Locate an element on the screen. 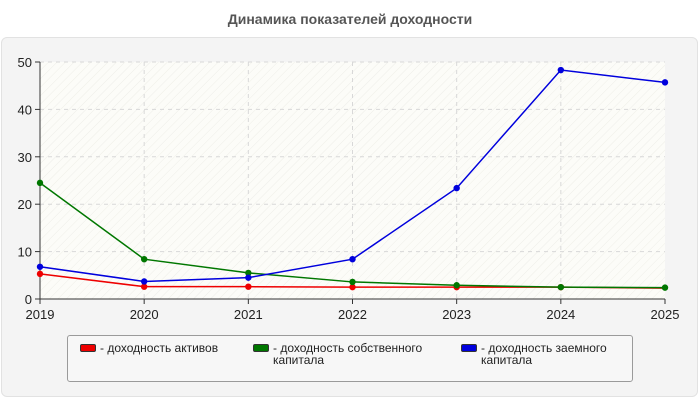  x-axis-ticks: 2019 2020 2021 2022 2023 2024 2025 is located at coordinates (353, 310).